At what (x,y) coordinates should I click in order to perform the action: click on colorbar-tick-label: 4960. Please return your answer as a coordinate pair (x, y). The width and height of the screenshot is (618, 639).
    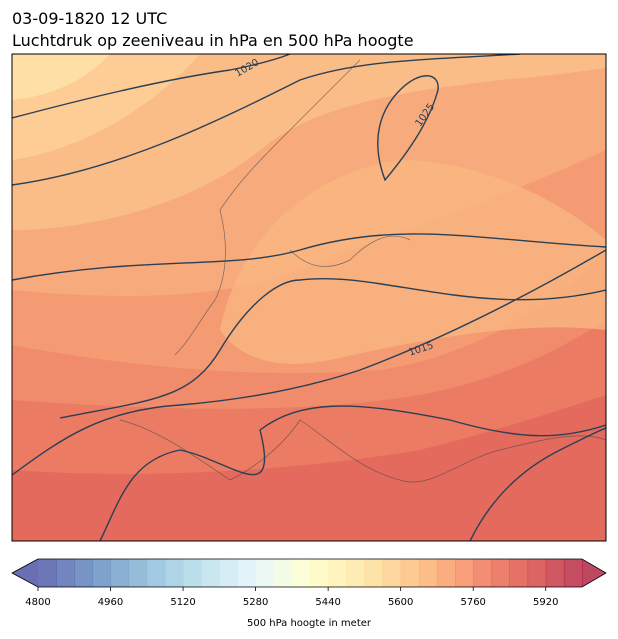
    Looking at the image, I should click on (110, 602).